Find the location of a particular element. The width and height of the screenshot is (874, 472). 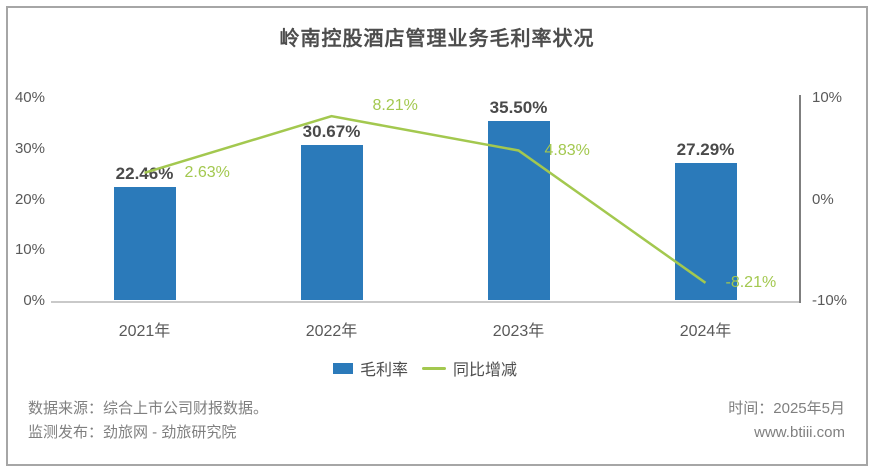

footer-right: 时间：2025年5月 www.btiii.com is located at coordinates (786, 421).